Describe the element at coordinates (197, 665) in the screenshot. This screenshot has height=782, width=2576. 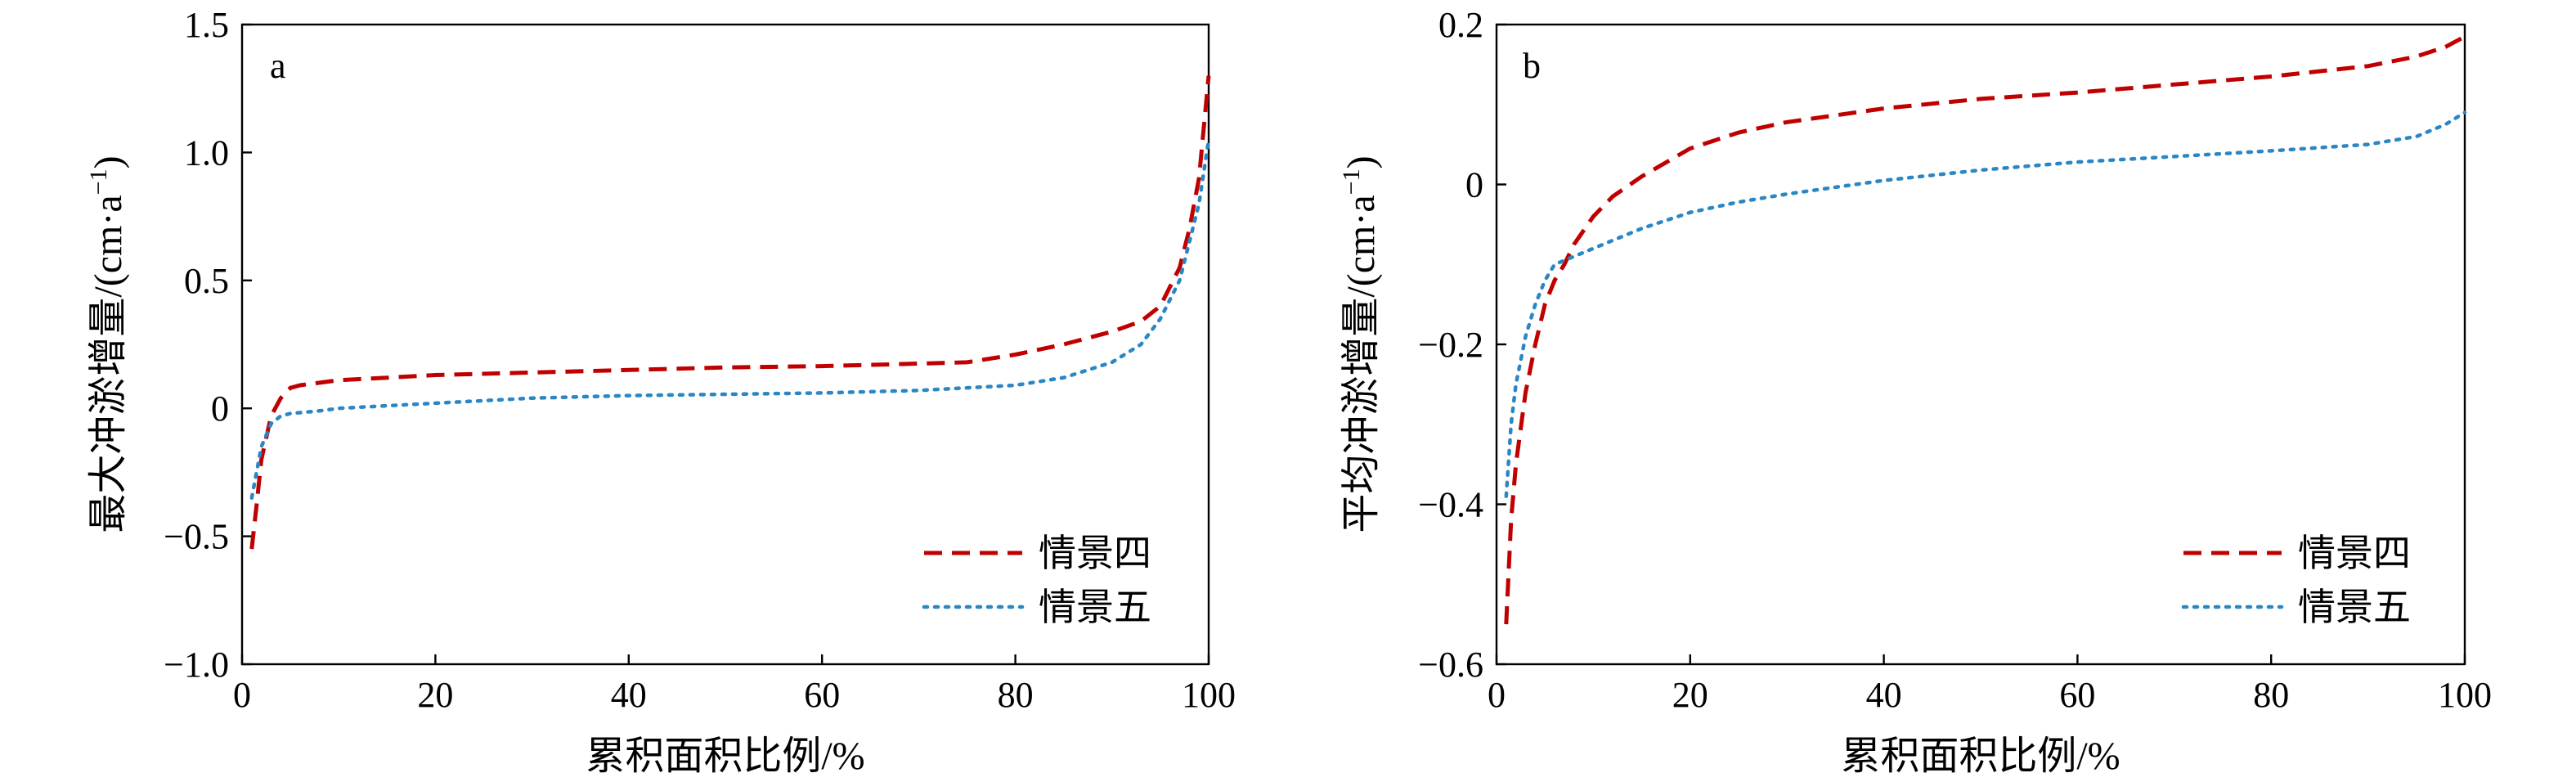
I see `y-tick-label: −1.0` at that location.